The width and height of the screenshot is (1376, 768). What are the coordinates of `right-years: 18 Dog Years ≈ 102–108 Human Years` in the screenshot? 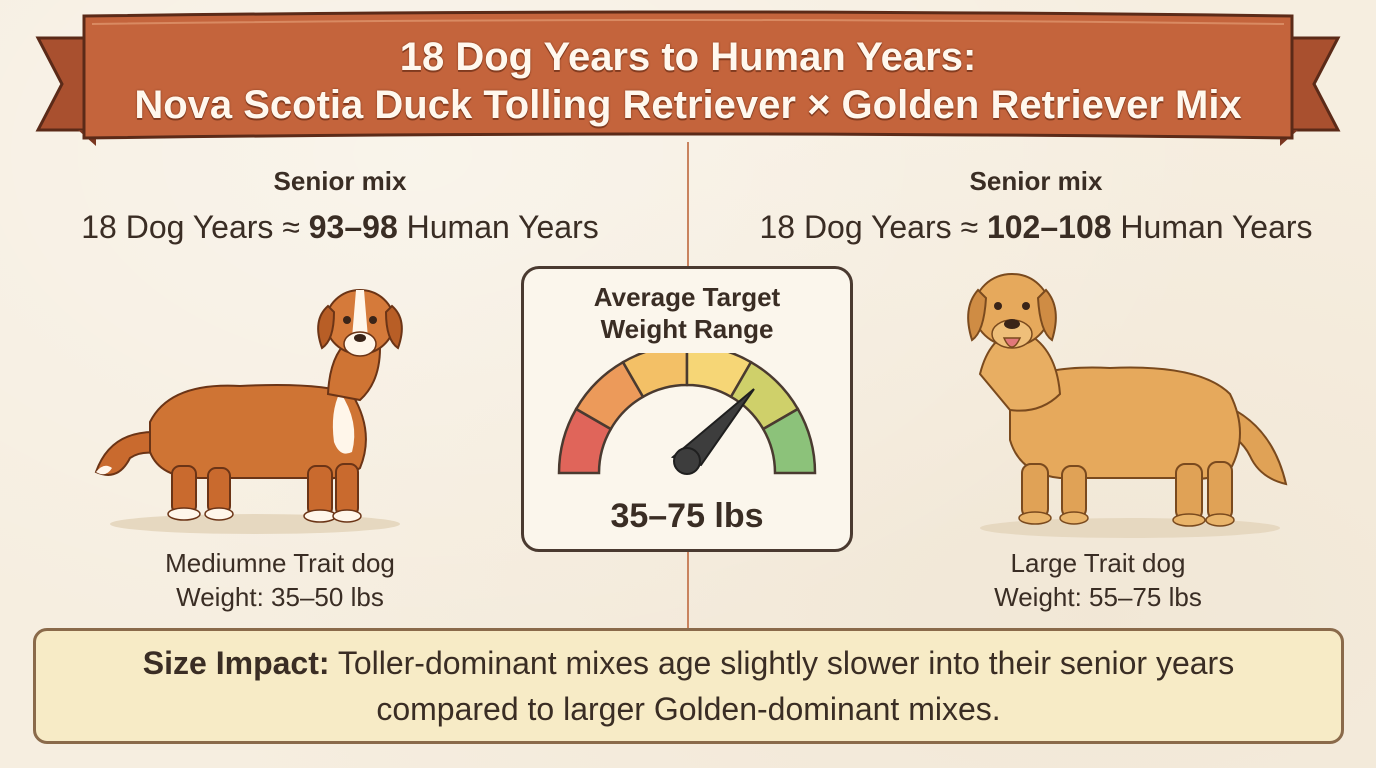 It's located at (1036, 227).